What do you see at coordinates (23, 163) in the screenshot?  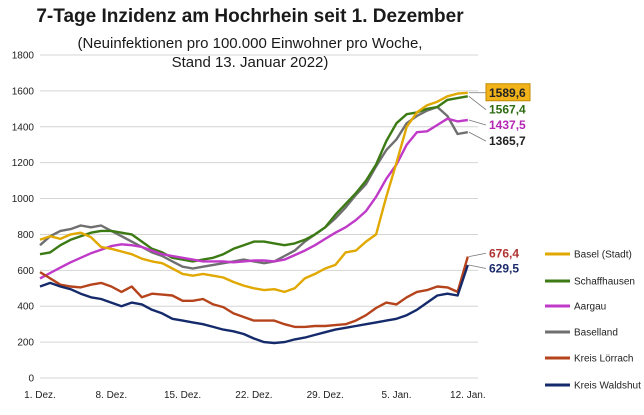 I see `y-tick-label: 1200` at bounding box center [23, 163].